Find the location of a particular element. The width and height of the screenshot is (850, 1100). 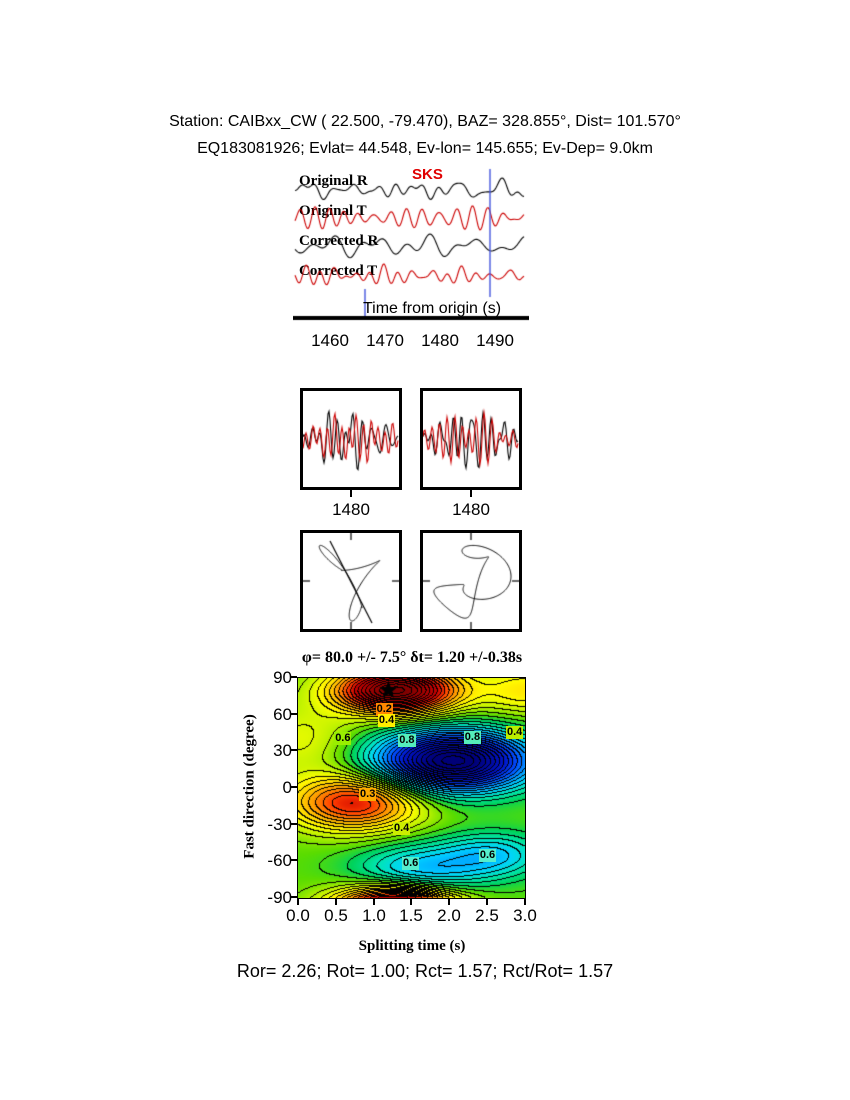

particle-motion-canvas-right is located at coordinates (471, 581).